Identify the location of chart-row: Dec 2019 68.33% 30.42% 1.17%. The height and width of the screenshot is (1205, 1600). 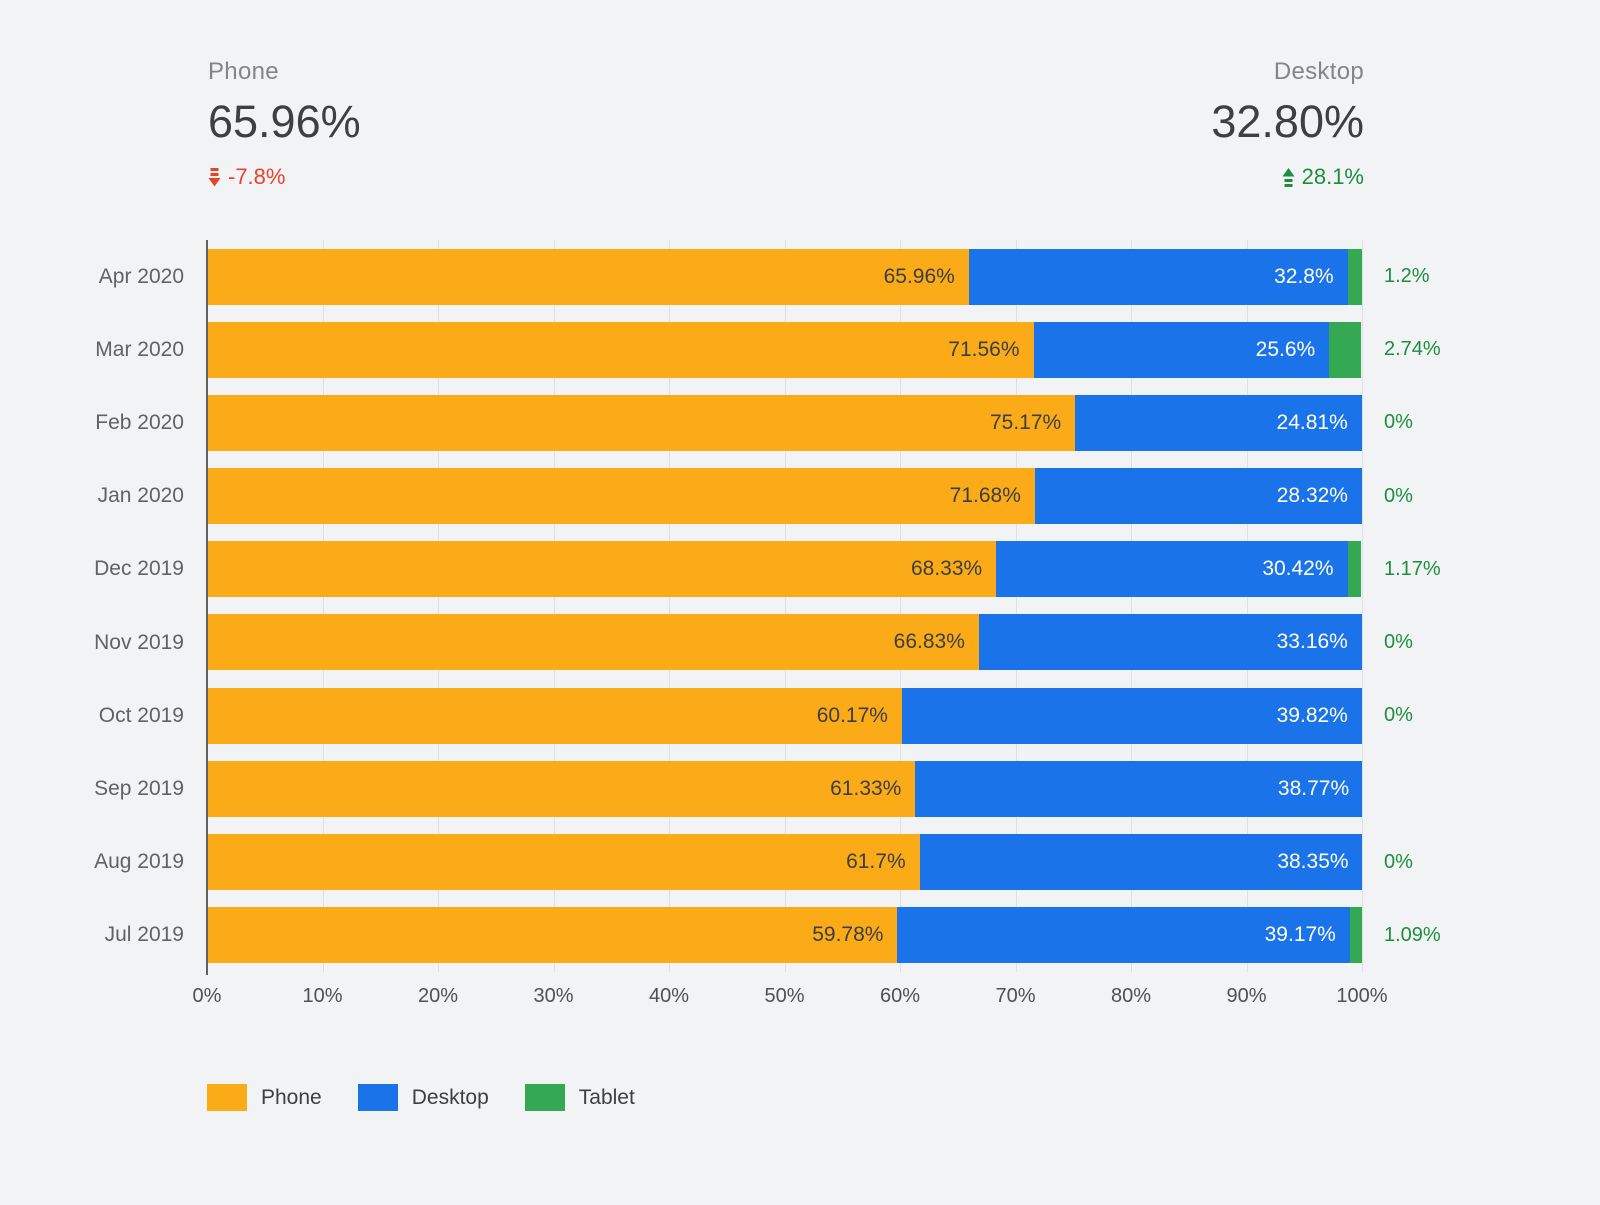
(767, 569).